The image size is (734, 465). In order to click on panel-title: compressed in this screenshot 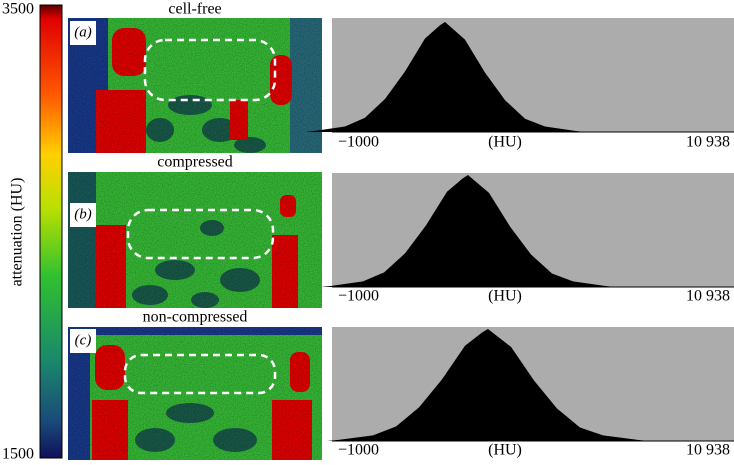, I will do `click(195, 162)`.